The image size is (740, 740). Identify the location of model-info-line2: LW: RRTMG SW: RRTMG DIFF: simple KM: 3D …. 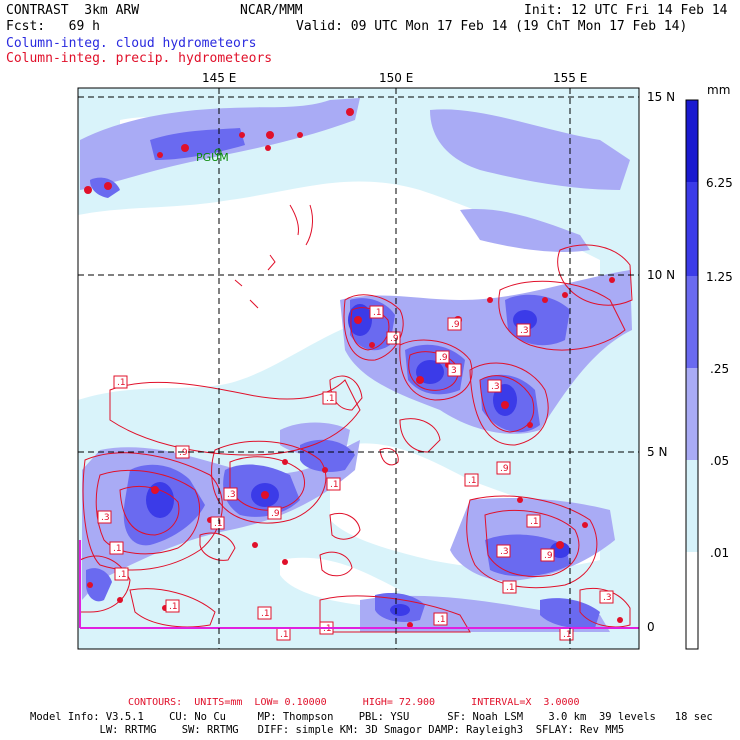
(327, 730).